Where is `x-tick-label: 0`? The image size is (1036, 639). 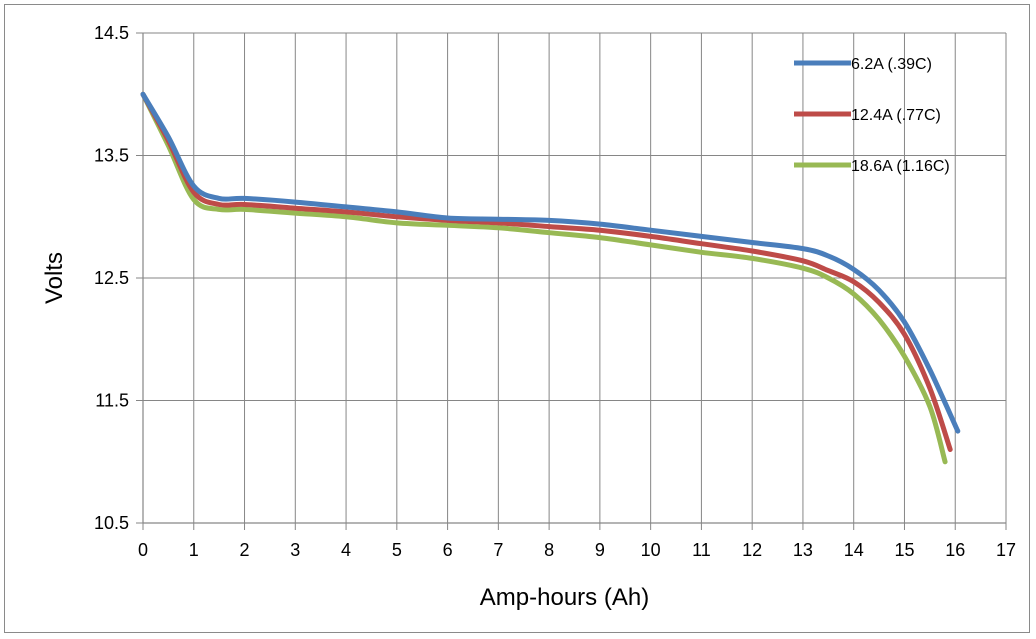
x-tick-label: 0 is located at coordinates (143, 550).